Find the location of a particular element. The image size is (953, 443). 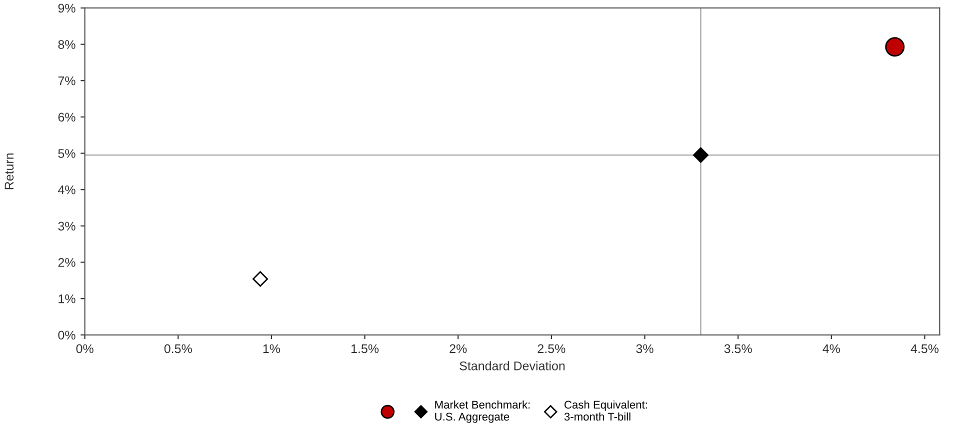

y-tick-label: 5% is located at coordinates (67, 153).